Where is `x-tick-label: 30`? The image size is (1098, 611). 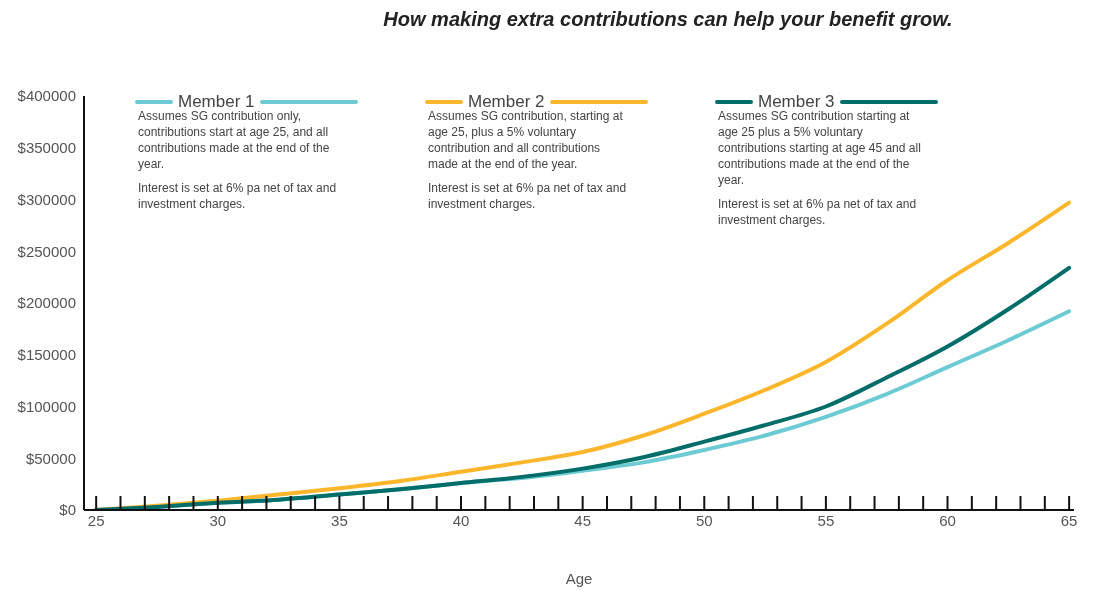
x-tick-label: 30 is located at coordinates (218, 520).